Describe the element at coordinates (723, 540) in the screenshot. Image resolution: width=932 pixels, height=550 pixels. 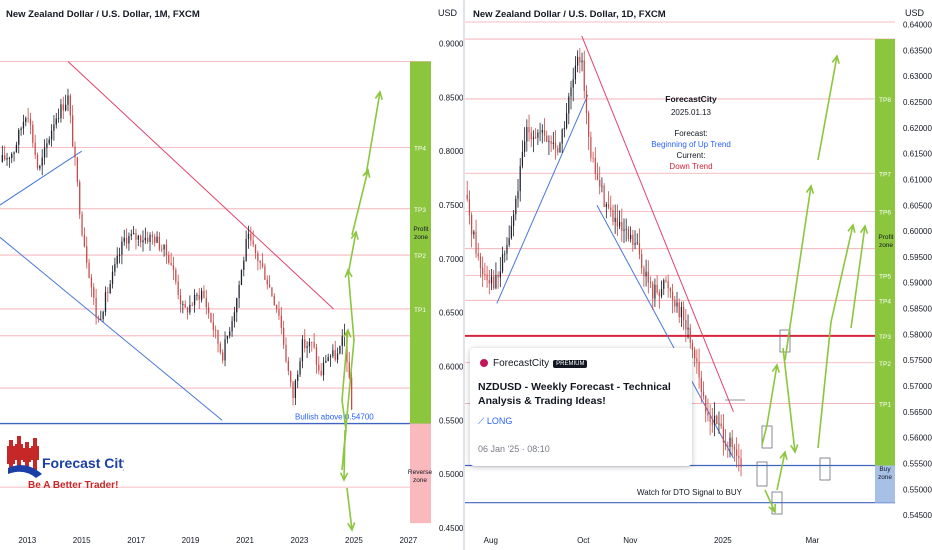
I see `x-tick-label: 2025` at that location.